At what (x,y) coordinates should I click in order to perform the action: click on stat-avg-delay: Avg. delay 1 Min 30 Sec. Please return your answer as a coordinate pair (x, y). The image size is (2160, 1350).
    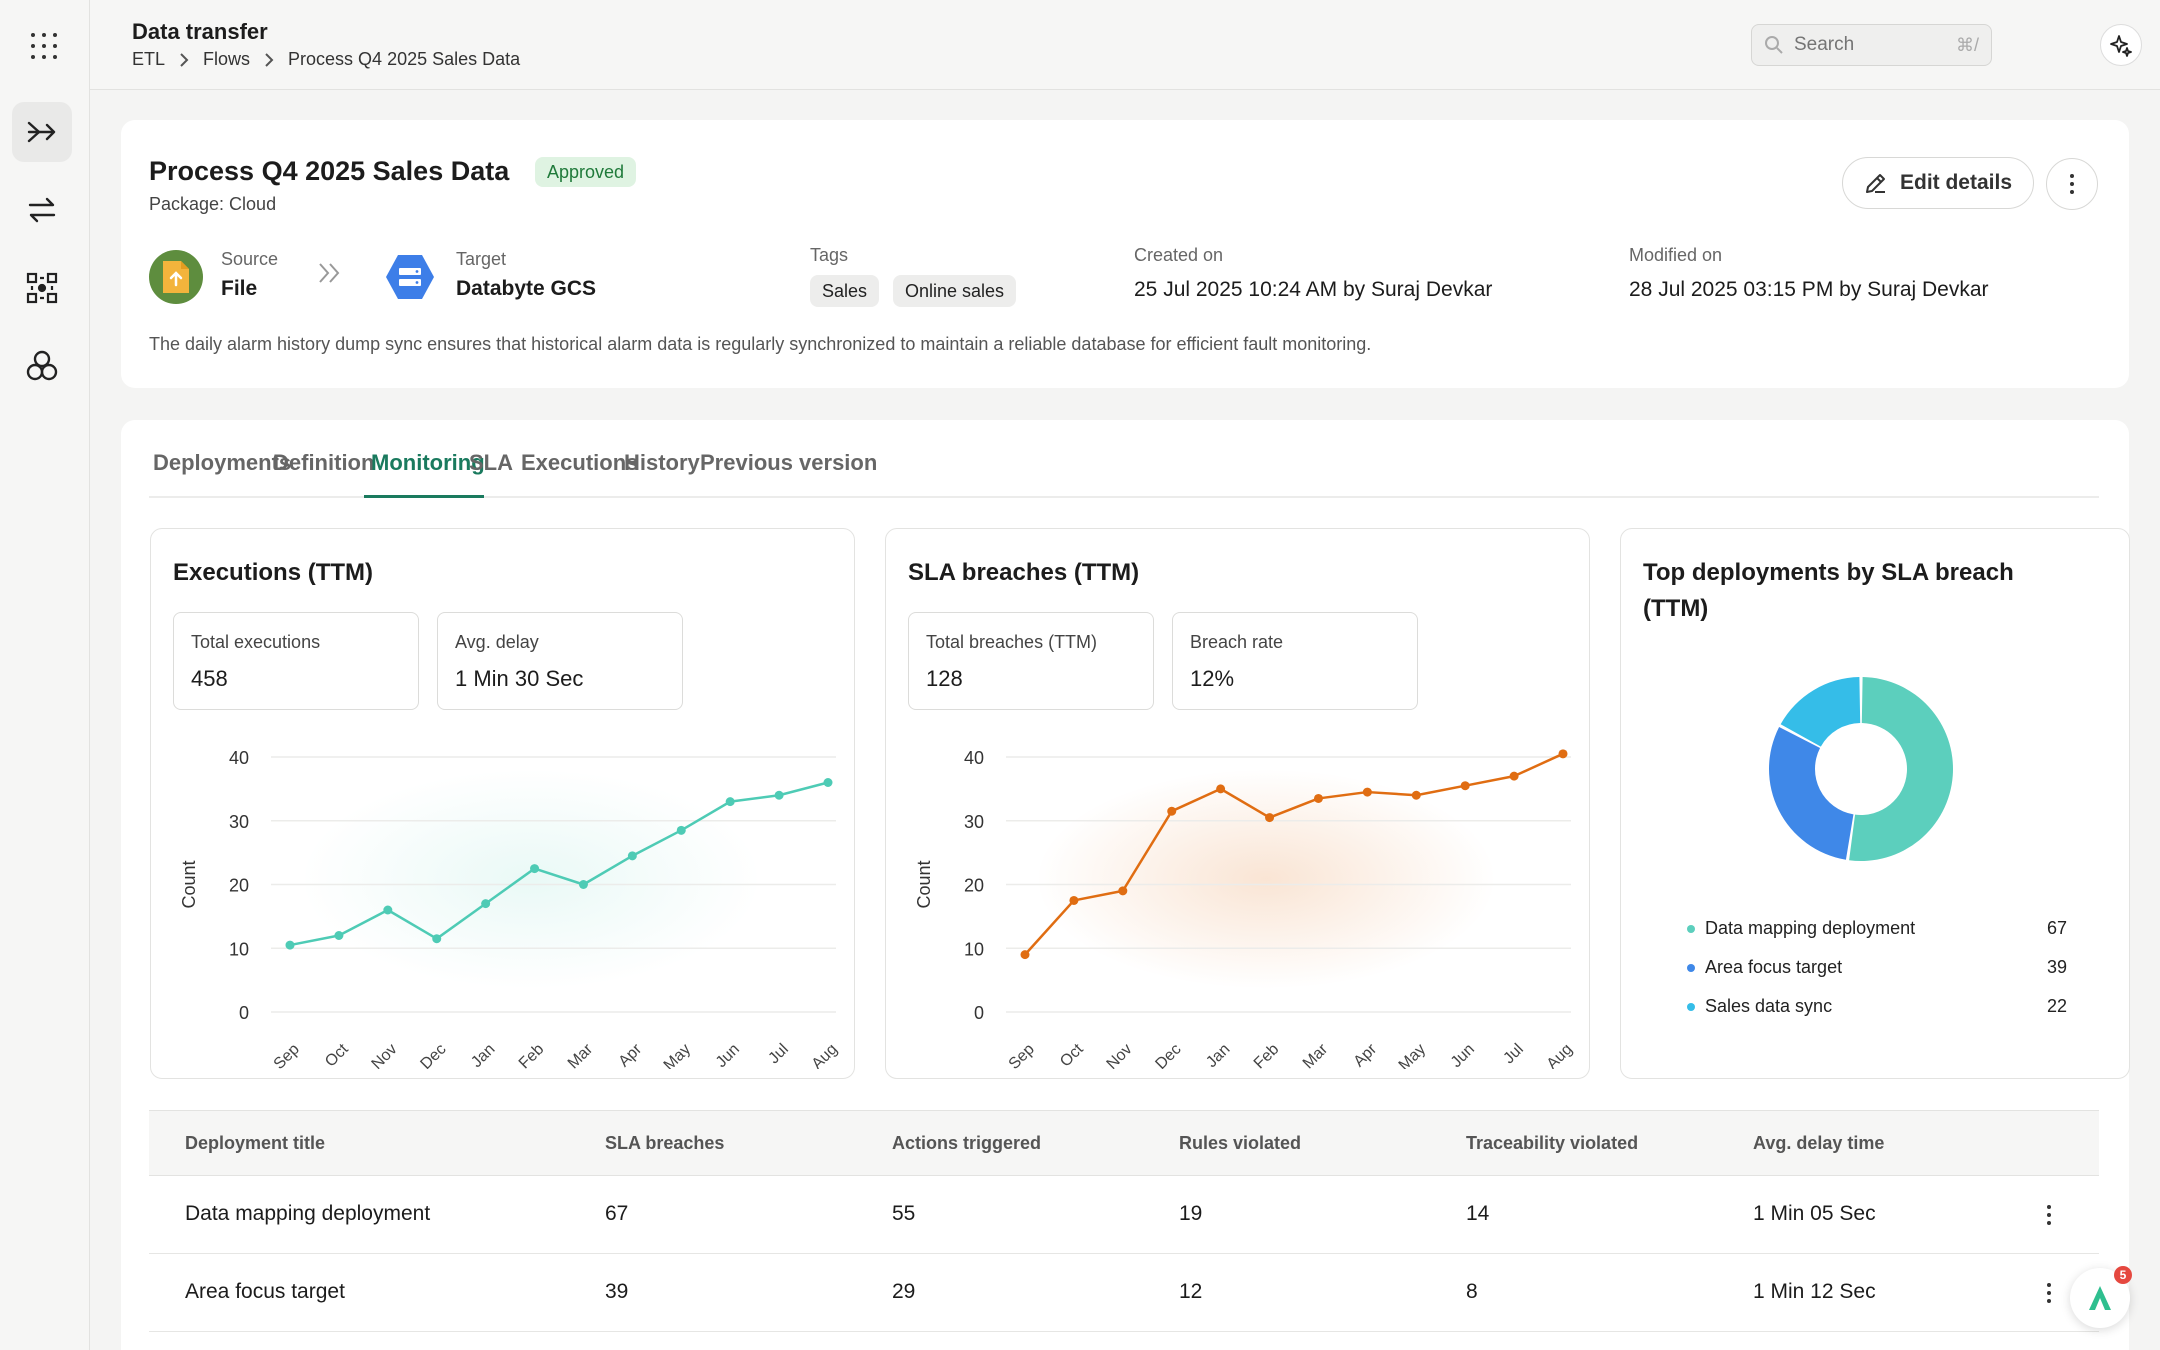
    Looking at the image, I should click on (560, 661).